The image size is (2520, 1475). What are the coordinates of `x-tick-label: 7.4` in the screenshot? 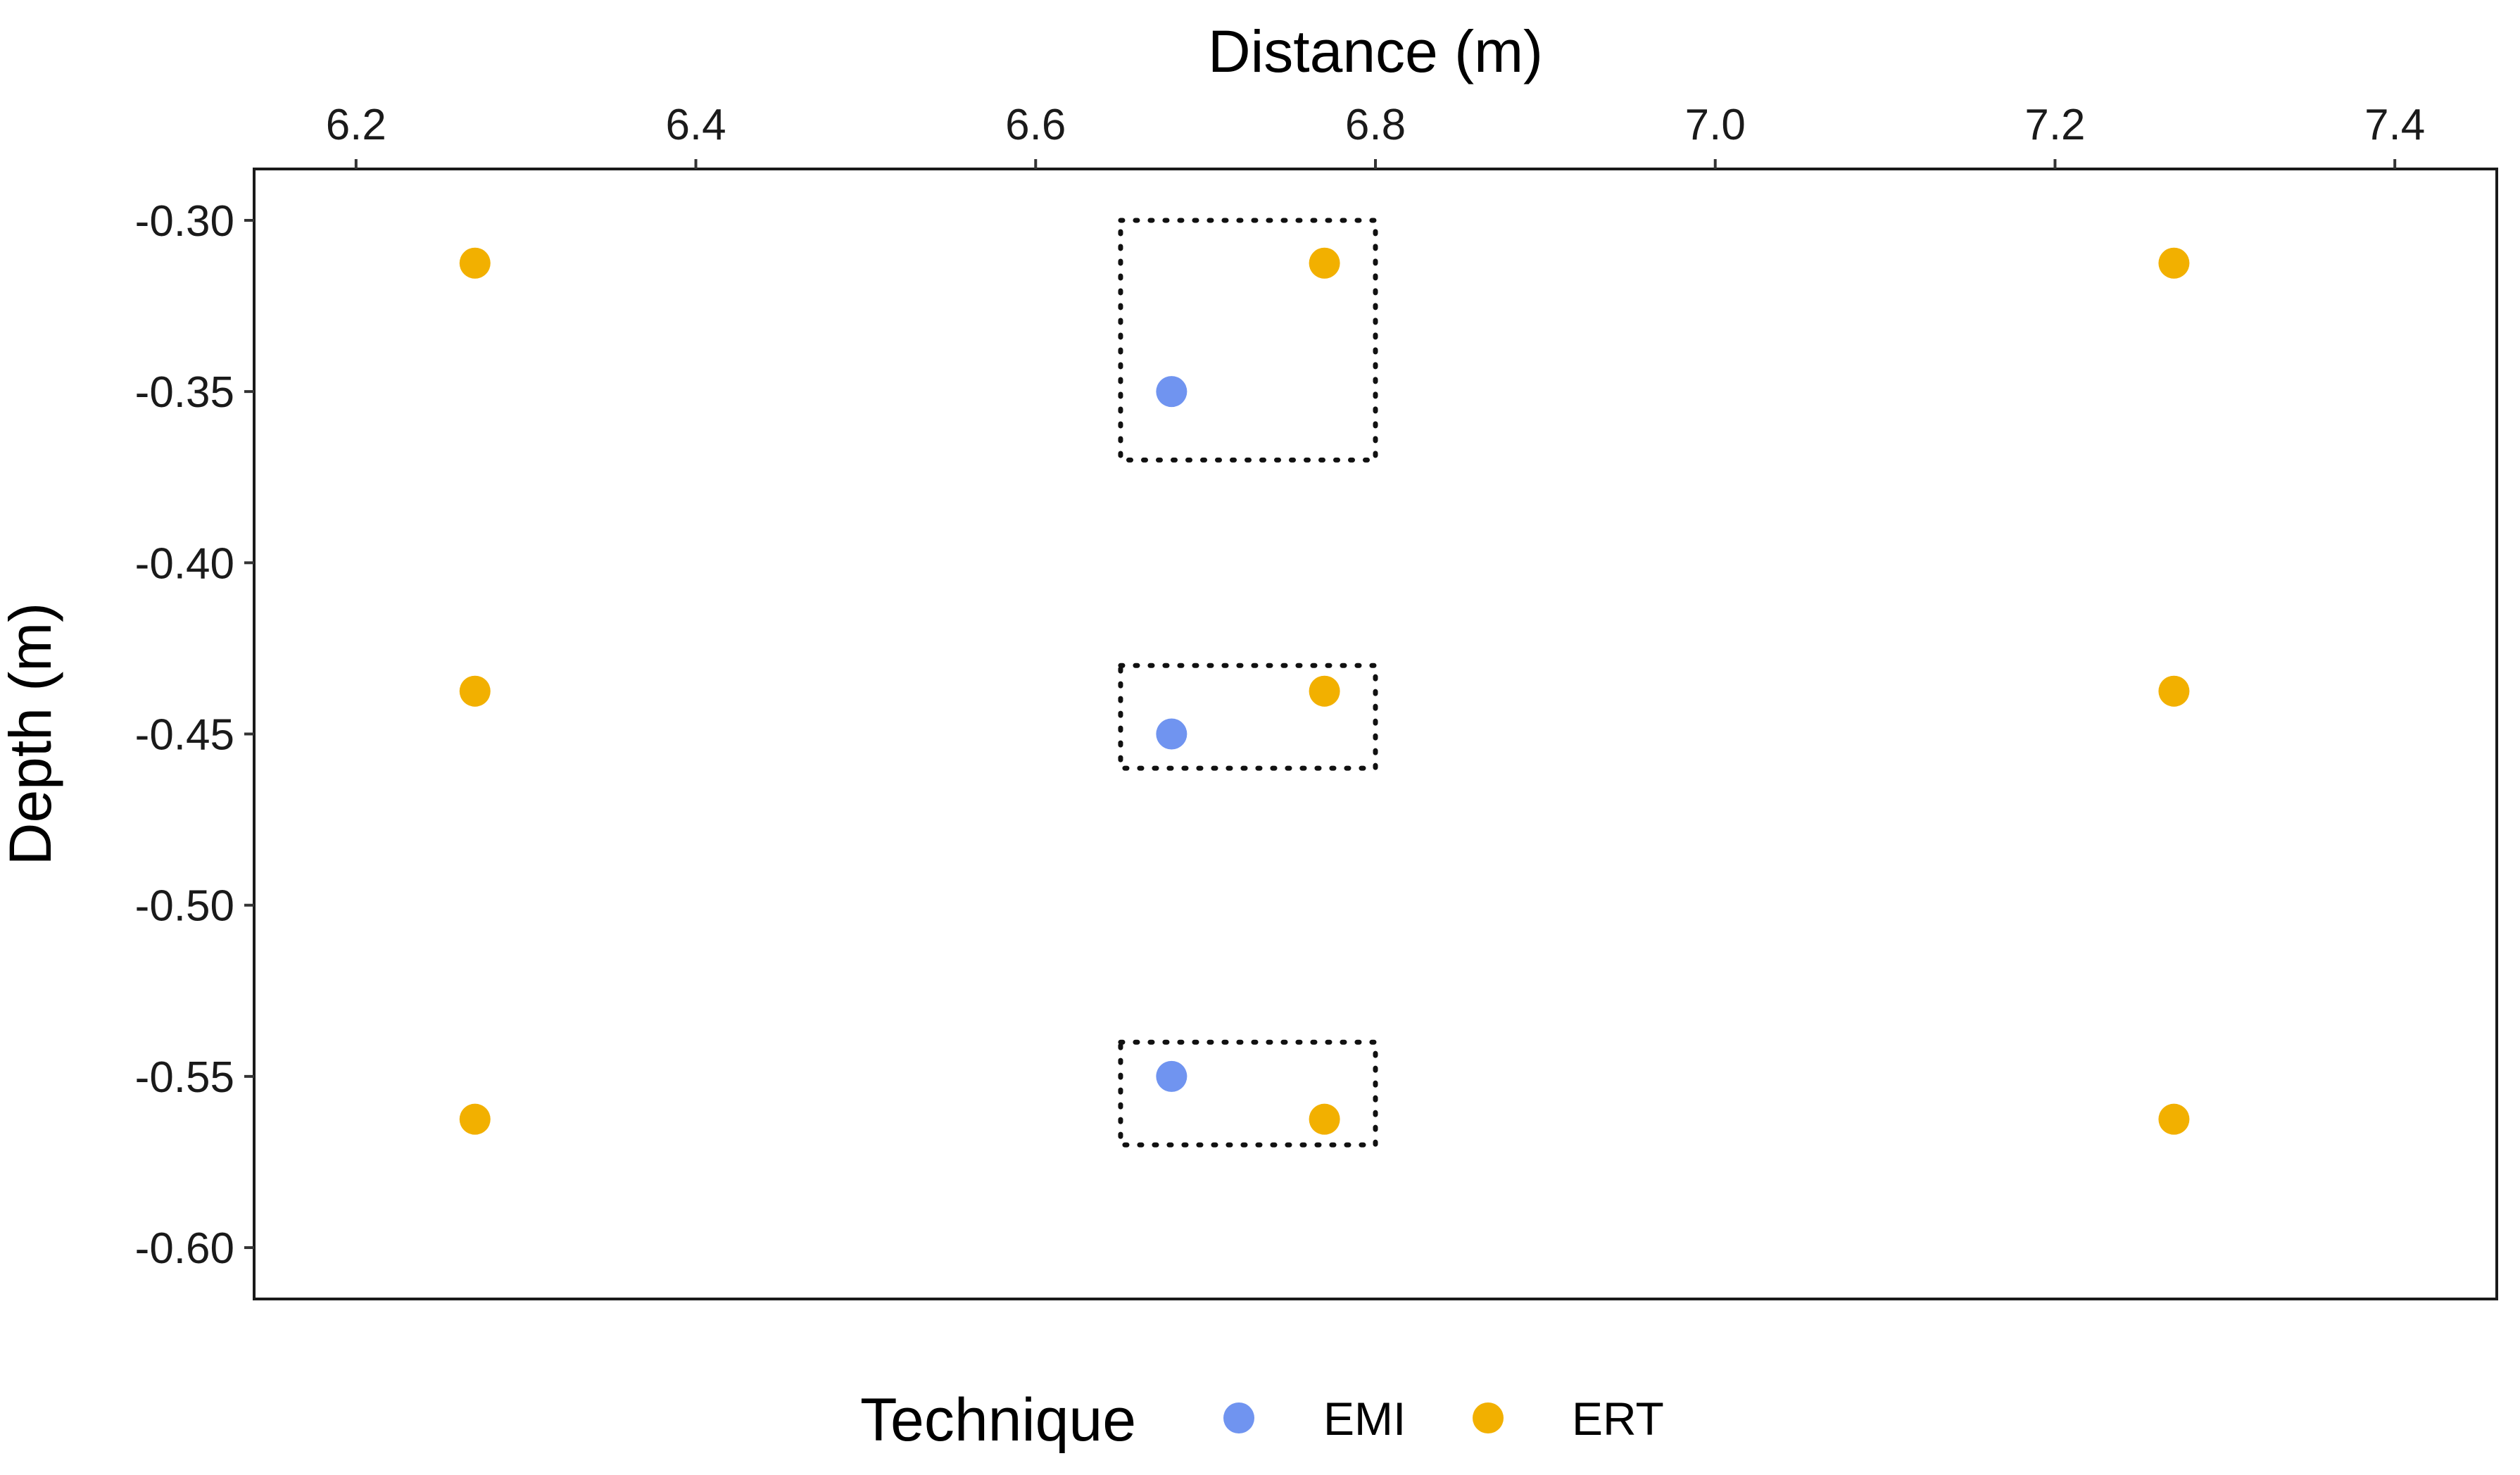 It's located at (2394, 125).